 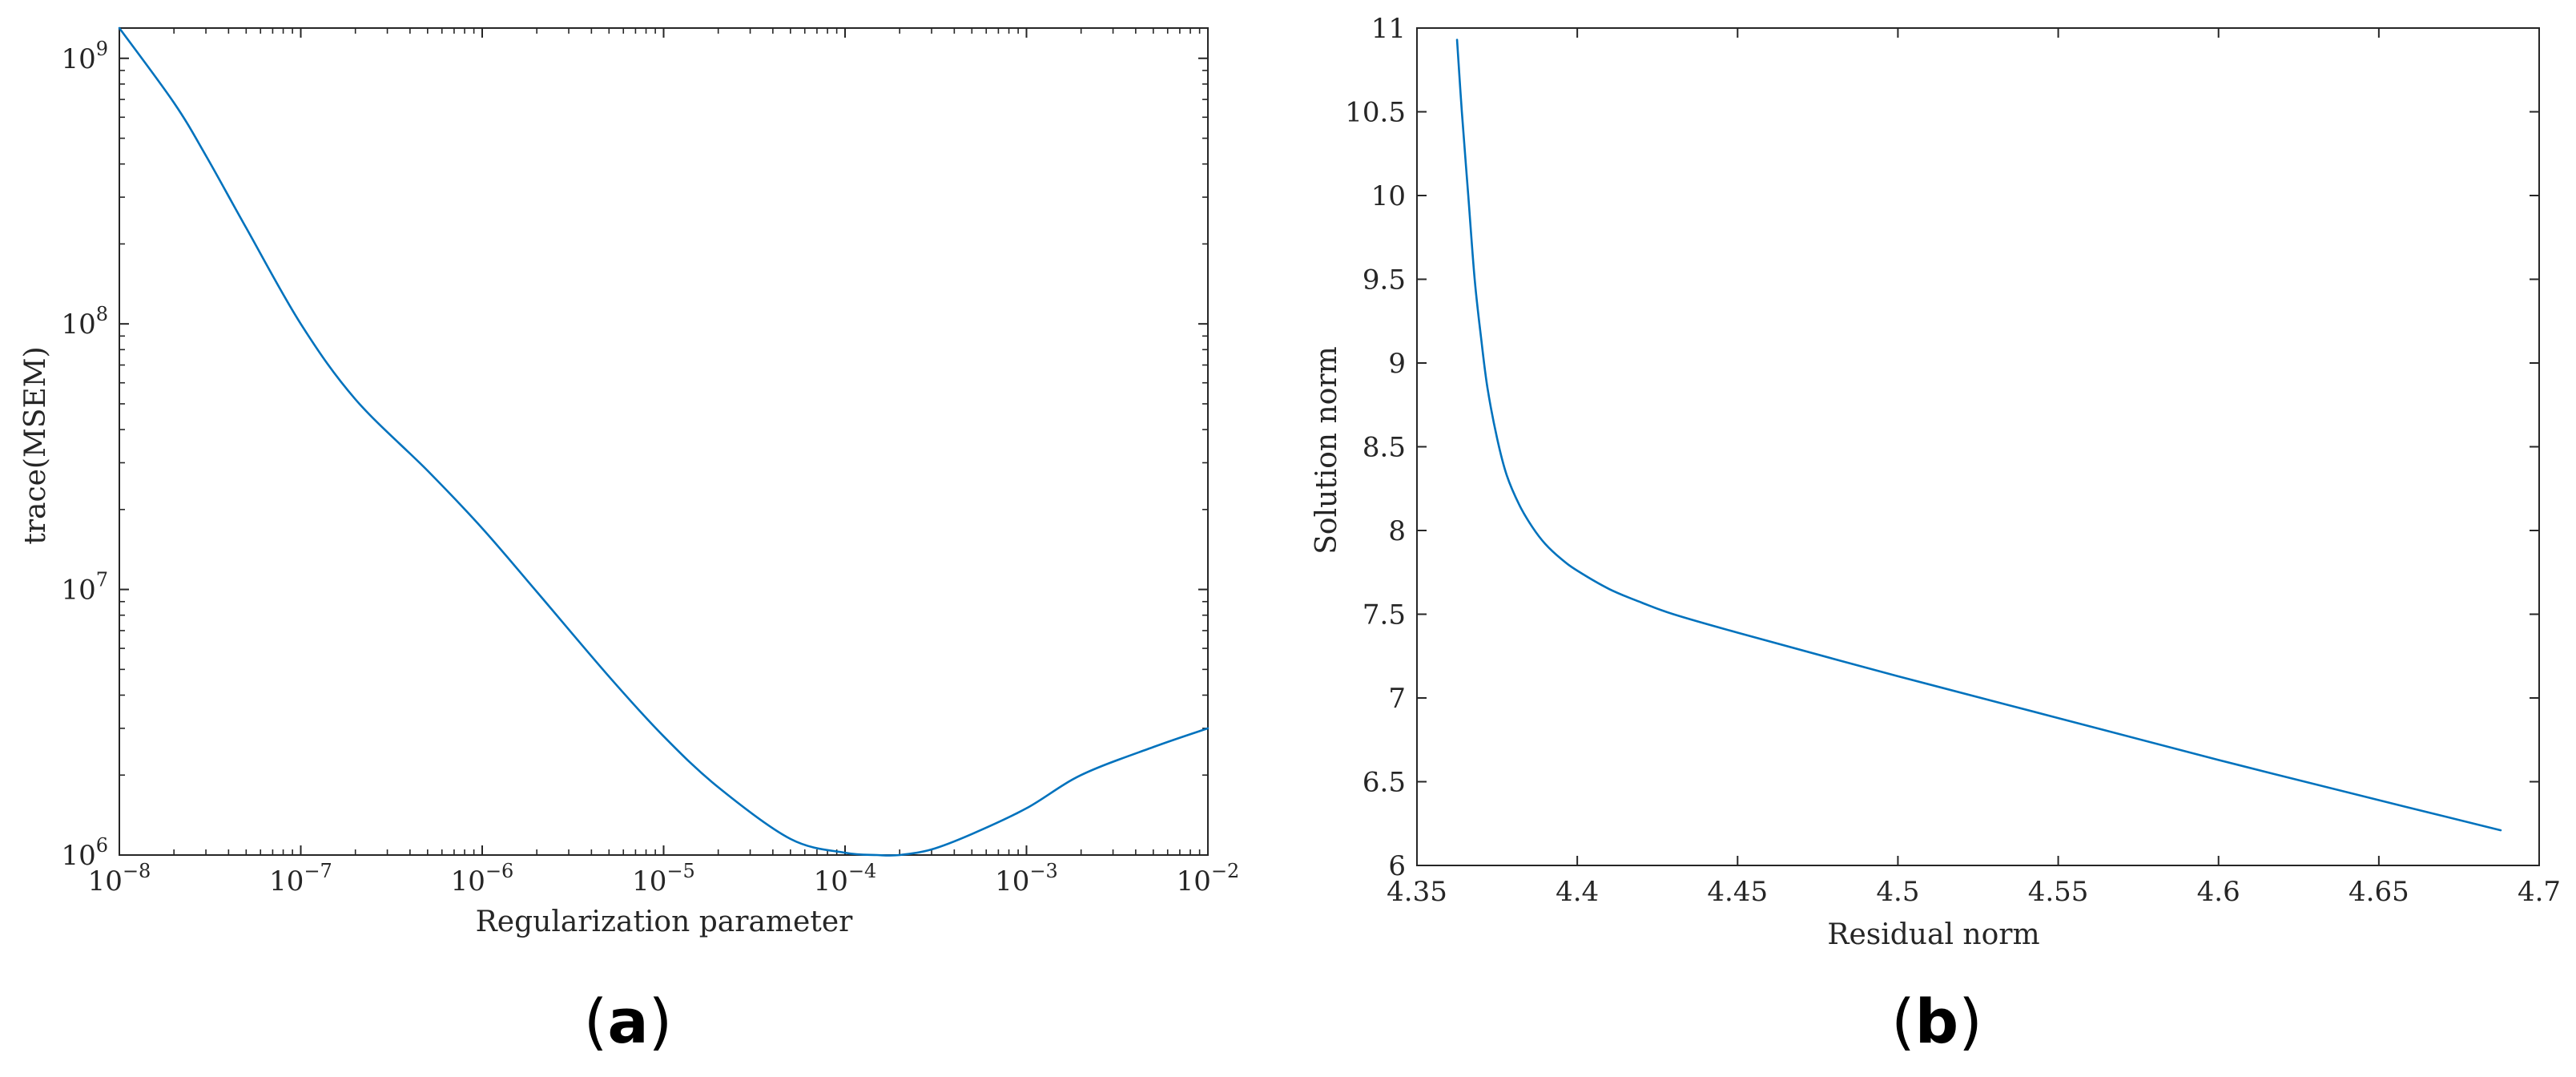 What do you see at coordinates (137, 871) in the screenshot?
I see `x-tick-exponent: −8` at bounding box center [137, 871].